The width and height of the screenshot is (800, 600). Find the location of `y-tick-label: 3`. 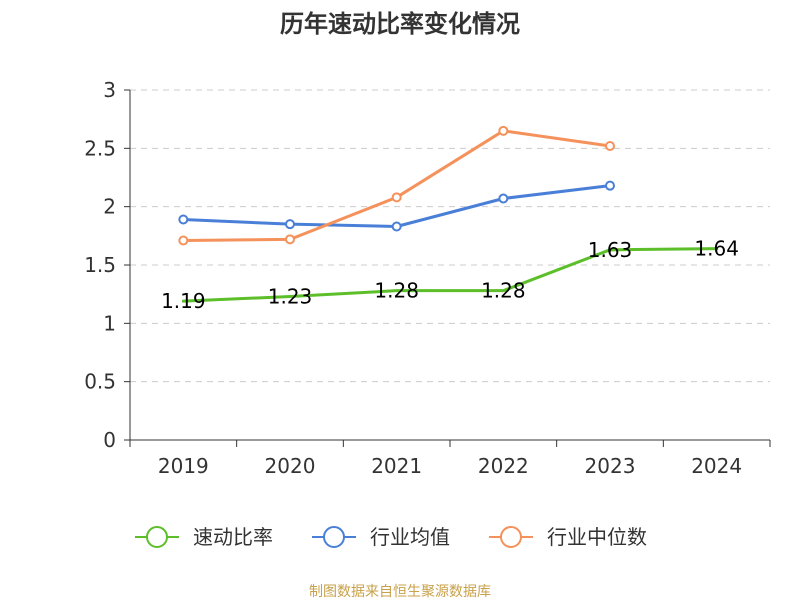

y-tick-label: 3 is located at coordinates (109, 90).